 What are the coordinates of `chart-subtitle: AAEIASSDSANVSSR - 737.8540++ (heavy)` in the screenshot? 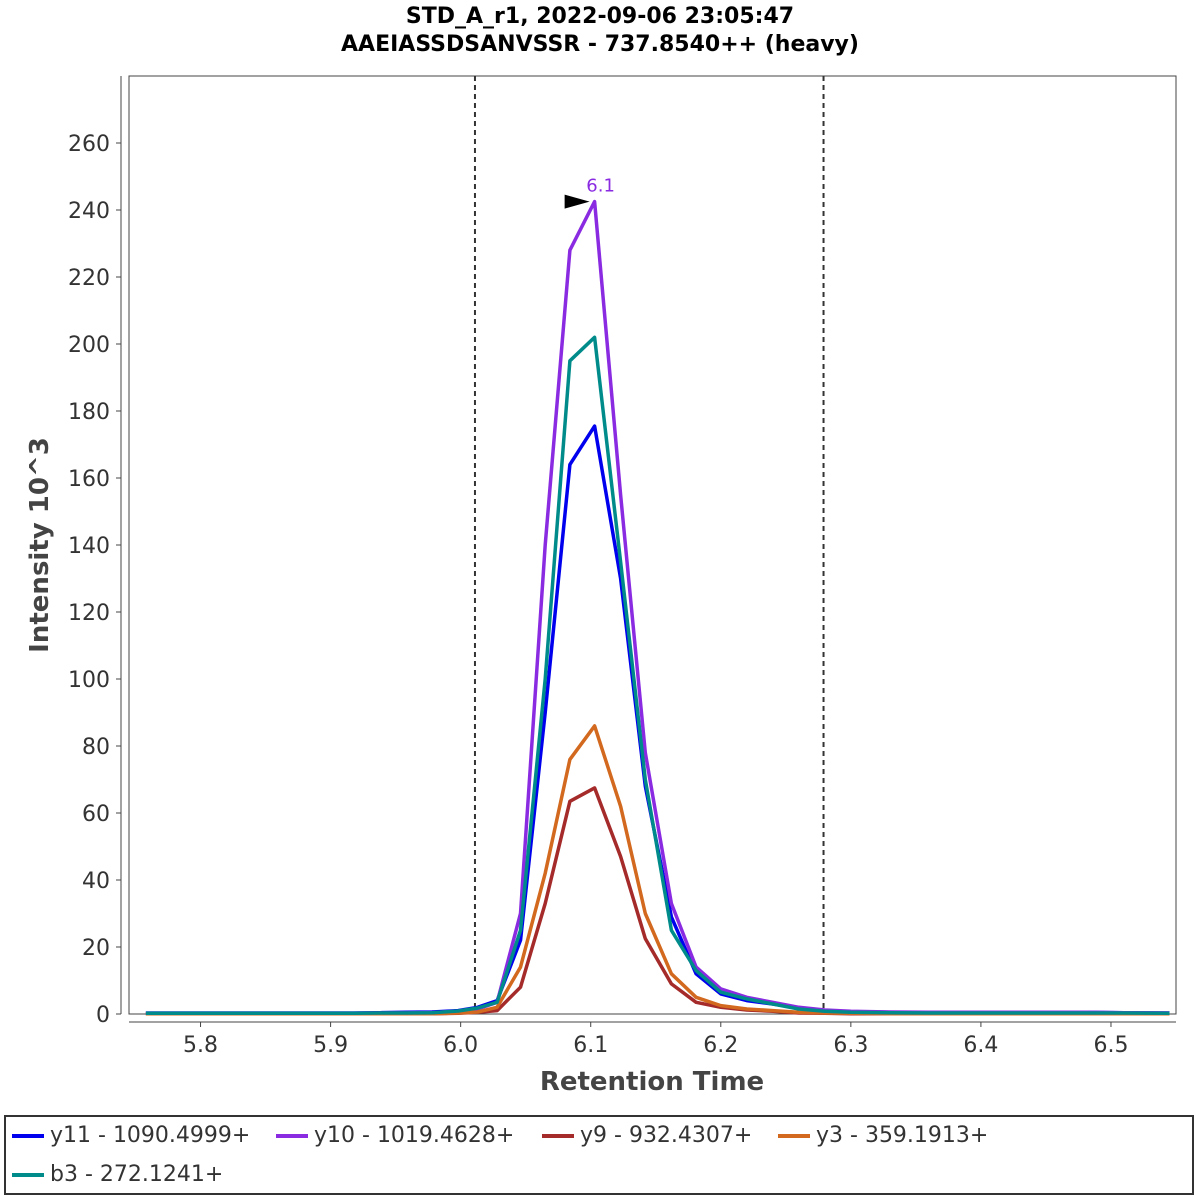 It's located at (600, 44).